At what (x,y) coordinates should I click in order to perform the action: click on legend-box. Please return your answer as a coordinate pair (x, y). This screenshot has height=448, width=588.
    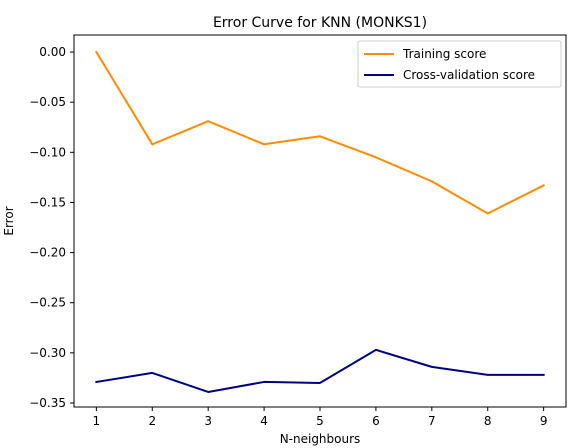
    Looking at the image, I should click on (459, 64).